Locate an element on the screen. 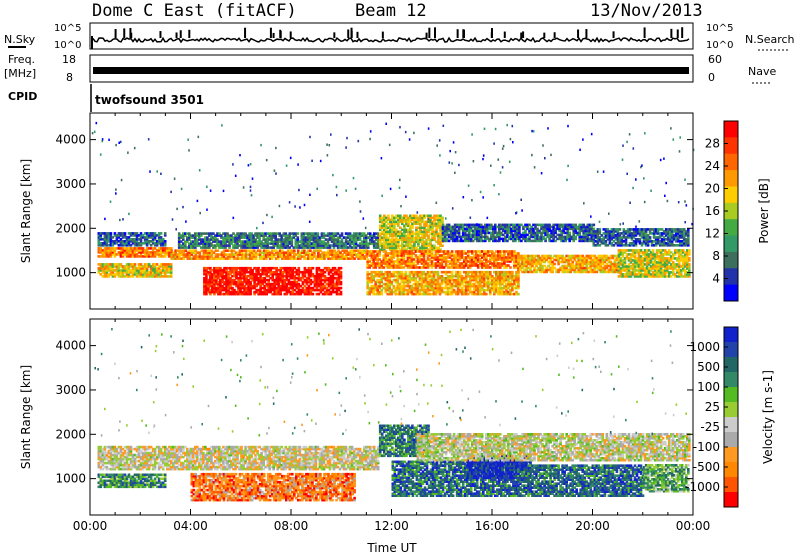 The width and height of the screenshot is (800, 558). nsearch-top-tick: 10^5 is located at coordinates (719, 28).